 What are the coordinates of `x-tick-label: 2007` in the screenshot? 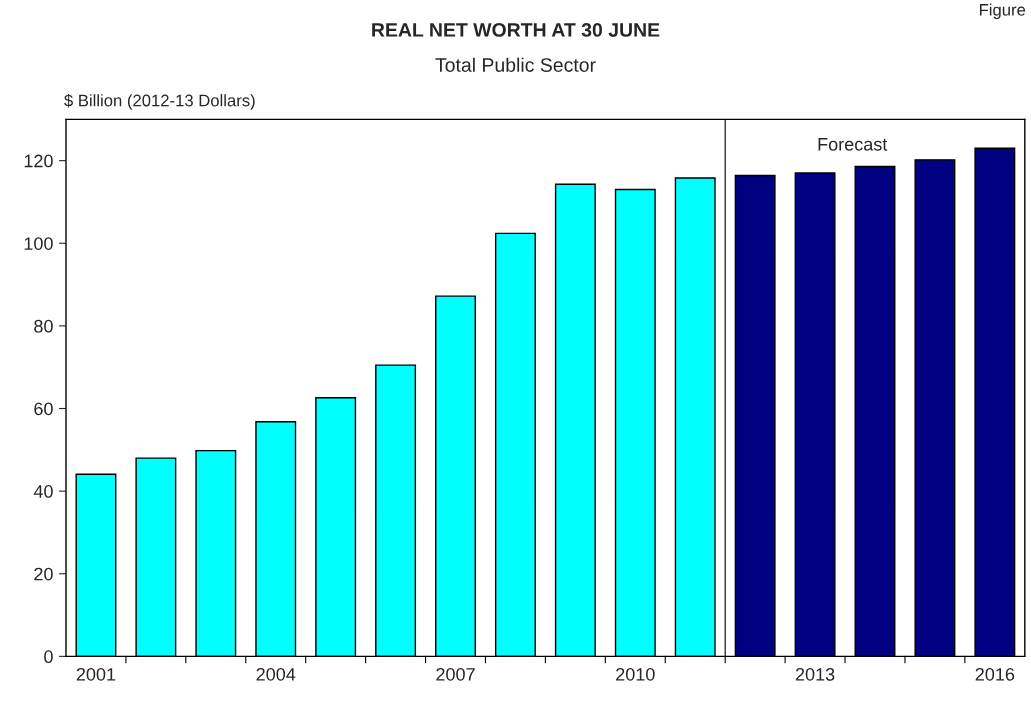 It's located at (455, 674).